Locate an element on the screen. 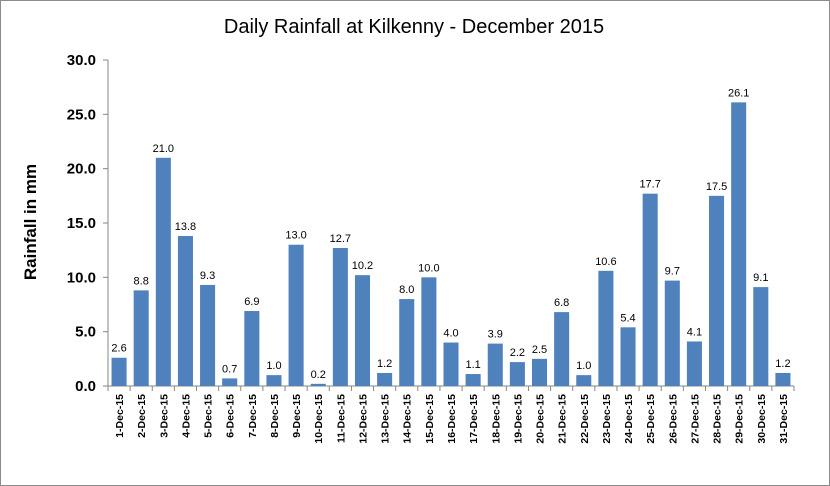  x-tick-label: 12-Dec-15 is located at coordinates (363, 419).